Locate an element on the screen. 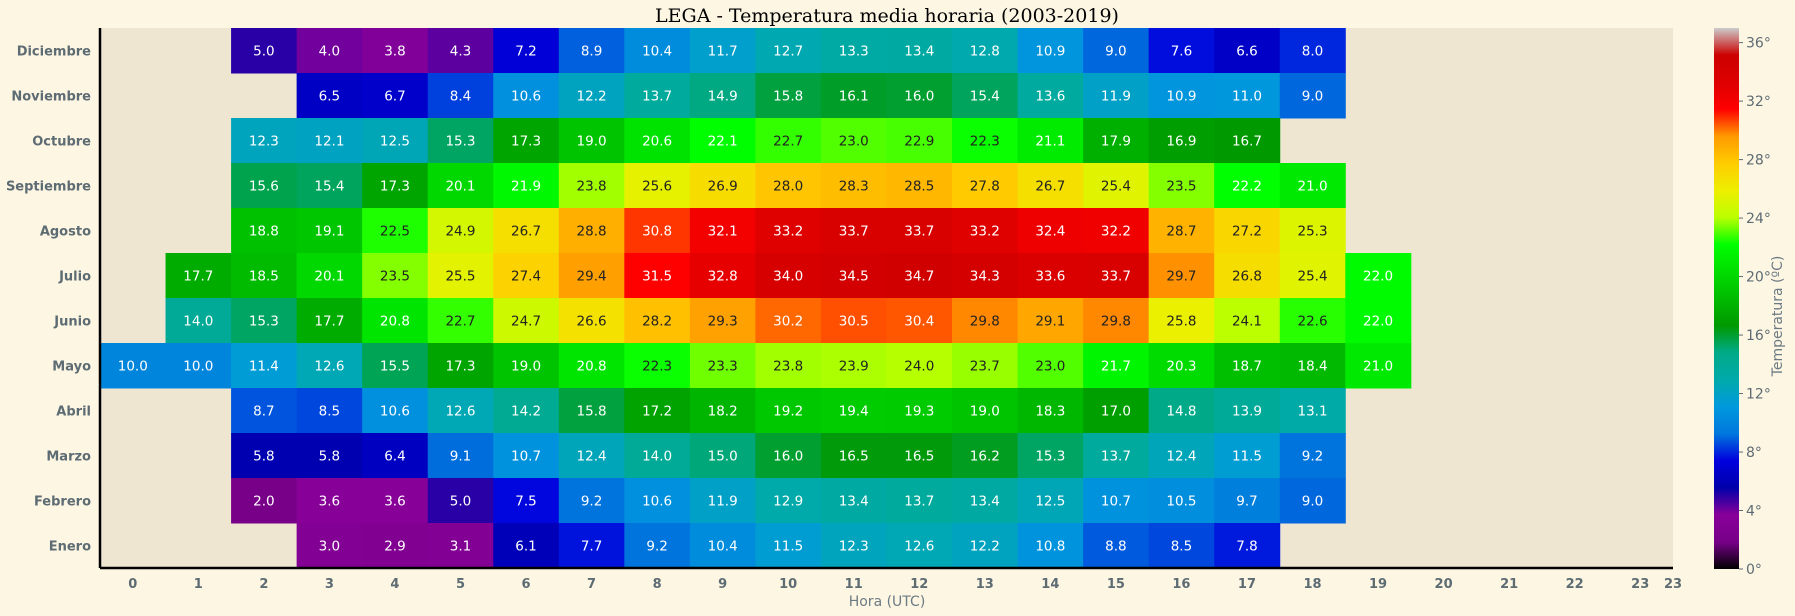 This screenshot has width=1795, height=616. colorbar-tick-label: 36° is located at coordinates (1758, 44).